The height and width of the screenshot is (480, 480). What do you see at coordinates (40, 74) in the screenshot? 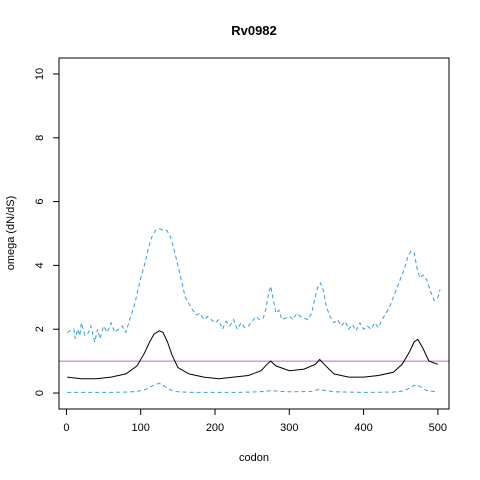
I see `y-tick-label: 10` at bounding box center [40, 74].